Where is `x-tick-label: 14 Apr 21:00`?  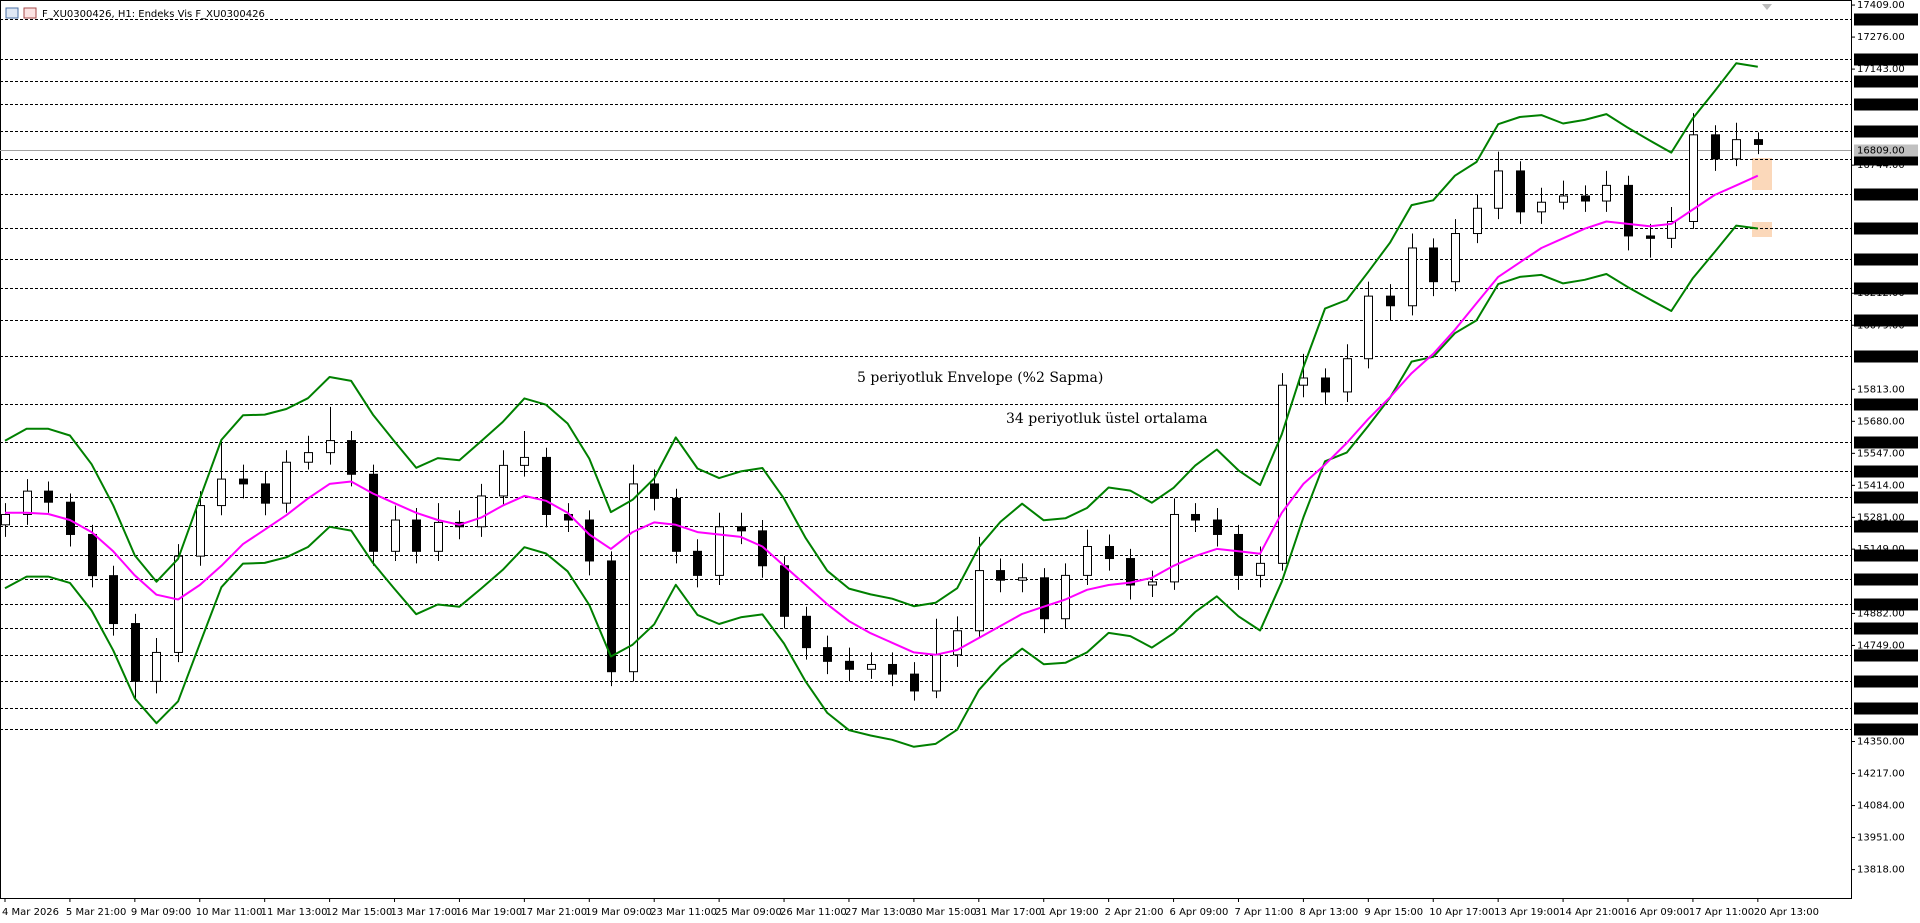 x-tick-label: 14 Apr 21:00 is located at coordinates (1591, 912).